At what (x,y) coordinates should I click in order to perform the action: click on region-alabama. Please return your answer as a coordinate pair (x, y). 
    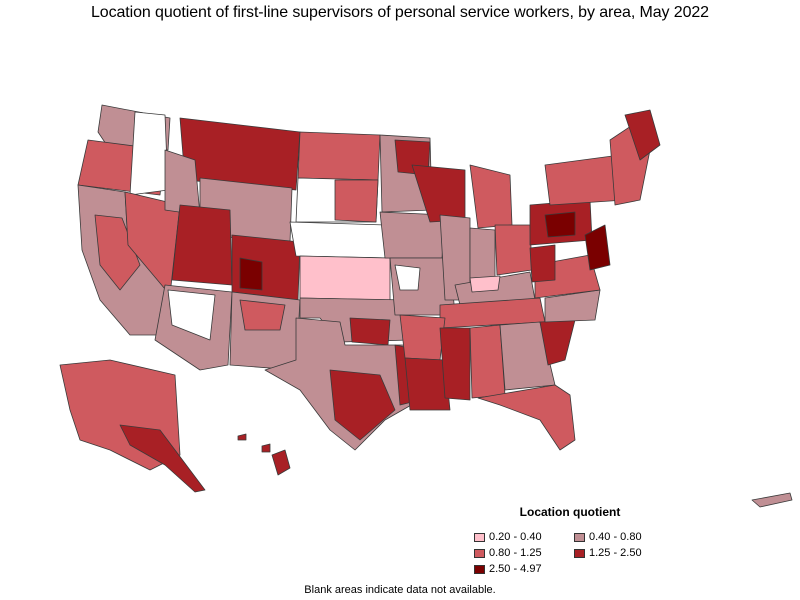
    Looking at the image, I should click on (487, 361).